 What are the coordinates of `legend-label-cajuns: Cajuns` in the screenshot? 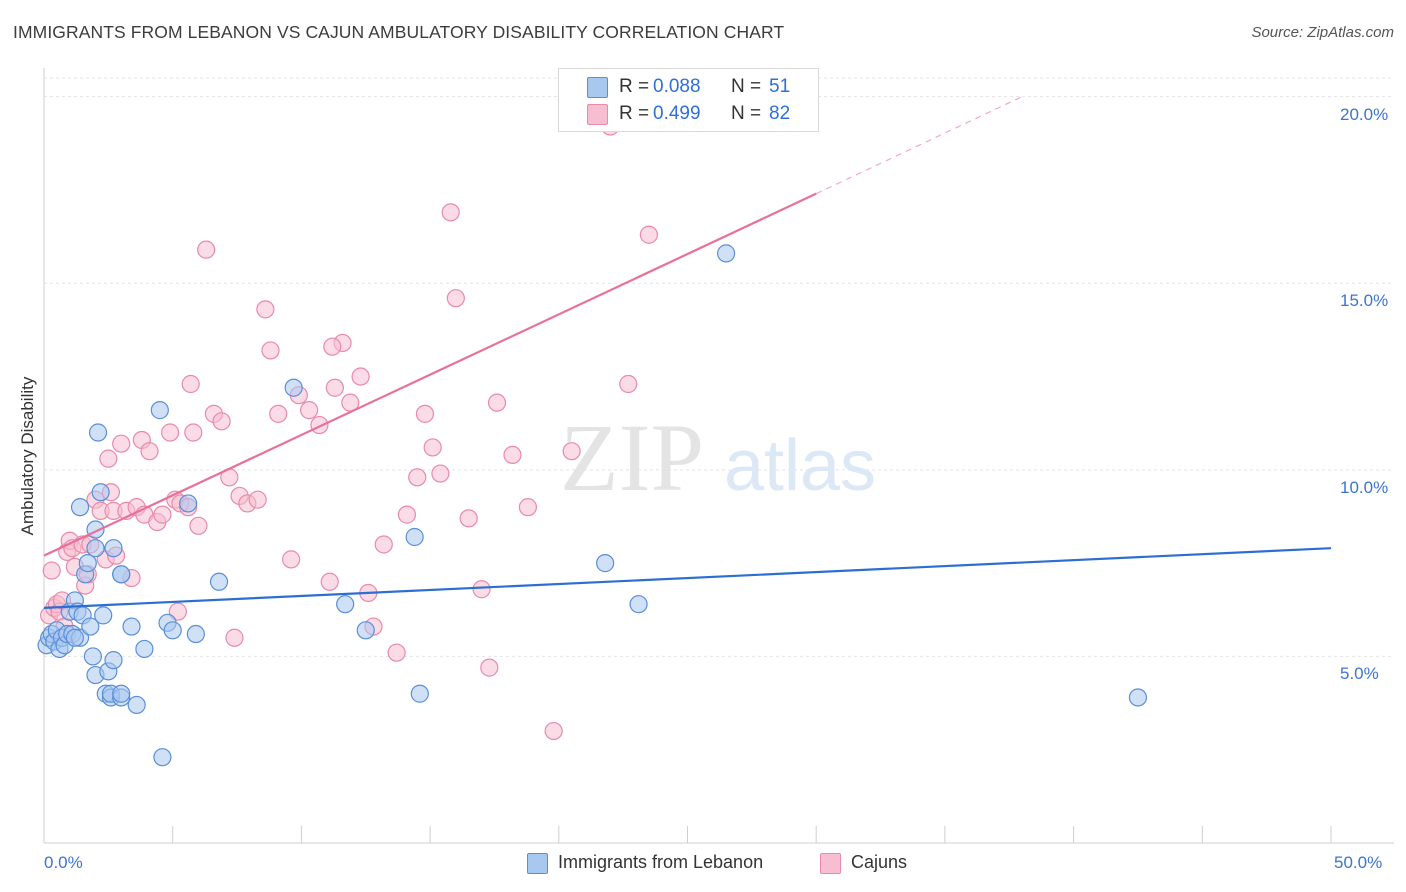 It's located at (879, 862).